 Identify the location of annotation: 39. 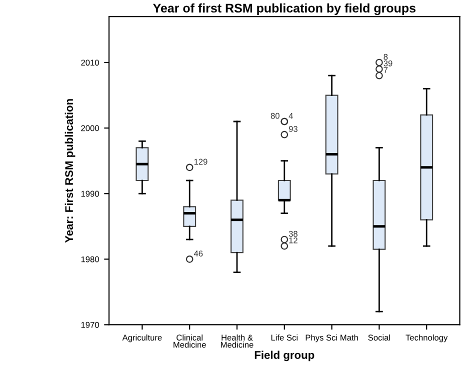
(388, 63).